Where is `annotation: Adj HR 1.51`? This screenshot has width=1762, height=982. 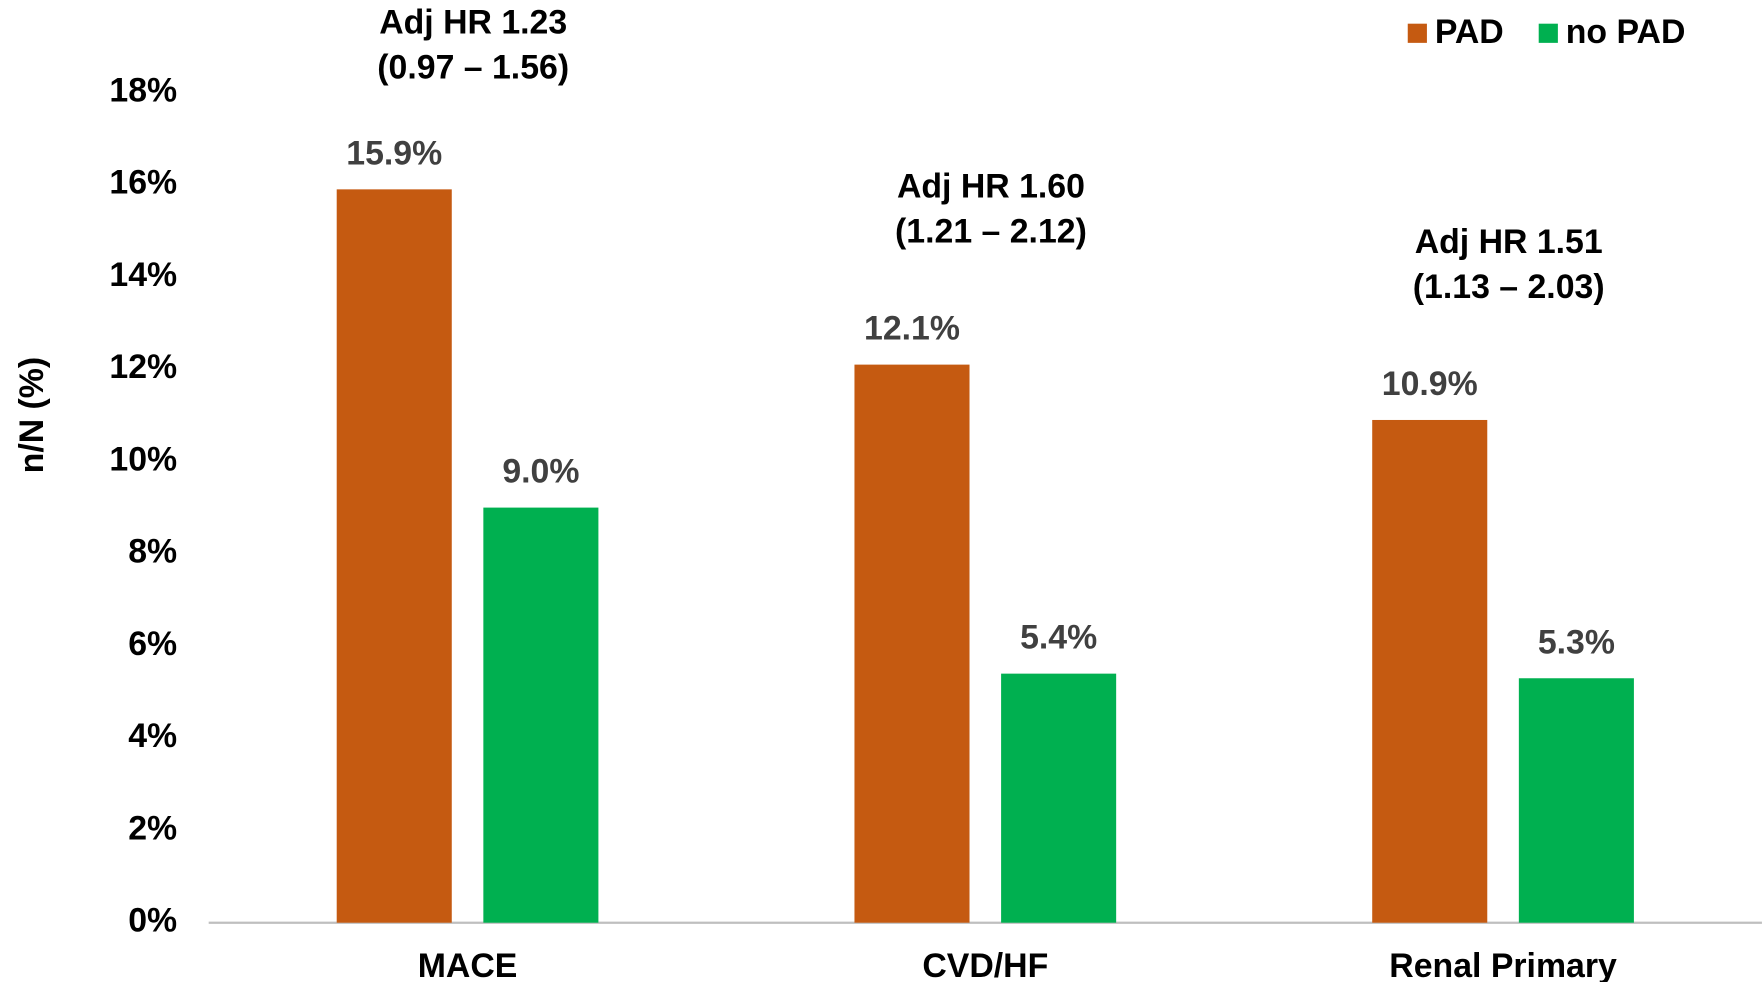 annotation: Adj HR 1.51 is located at coordinates (1509, 242).